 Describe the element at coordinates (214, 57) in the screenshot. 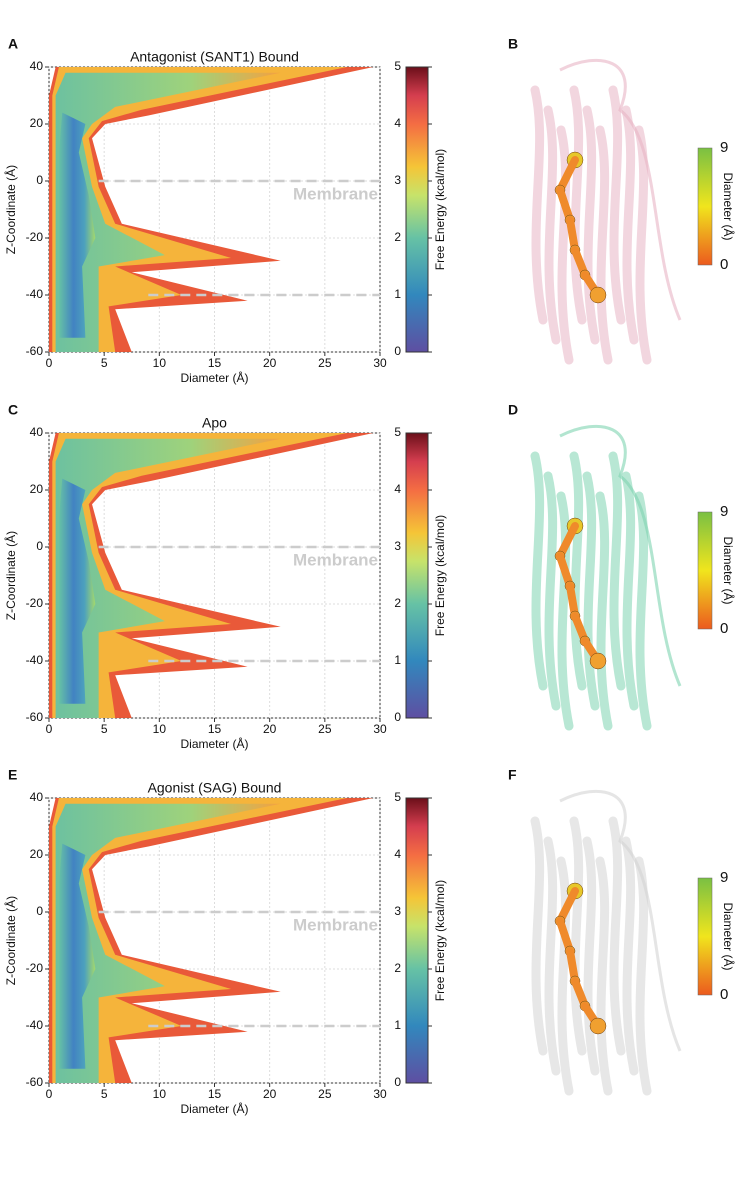

I see `chart-title: Antagonist (SANT1) Bound` at that location.